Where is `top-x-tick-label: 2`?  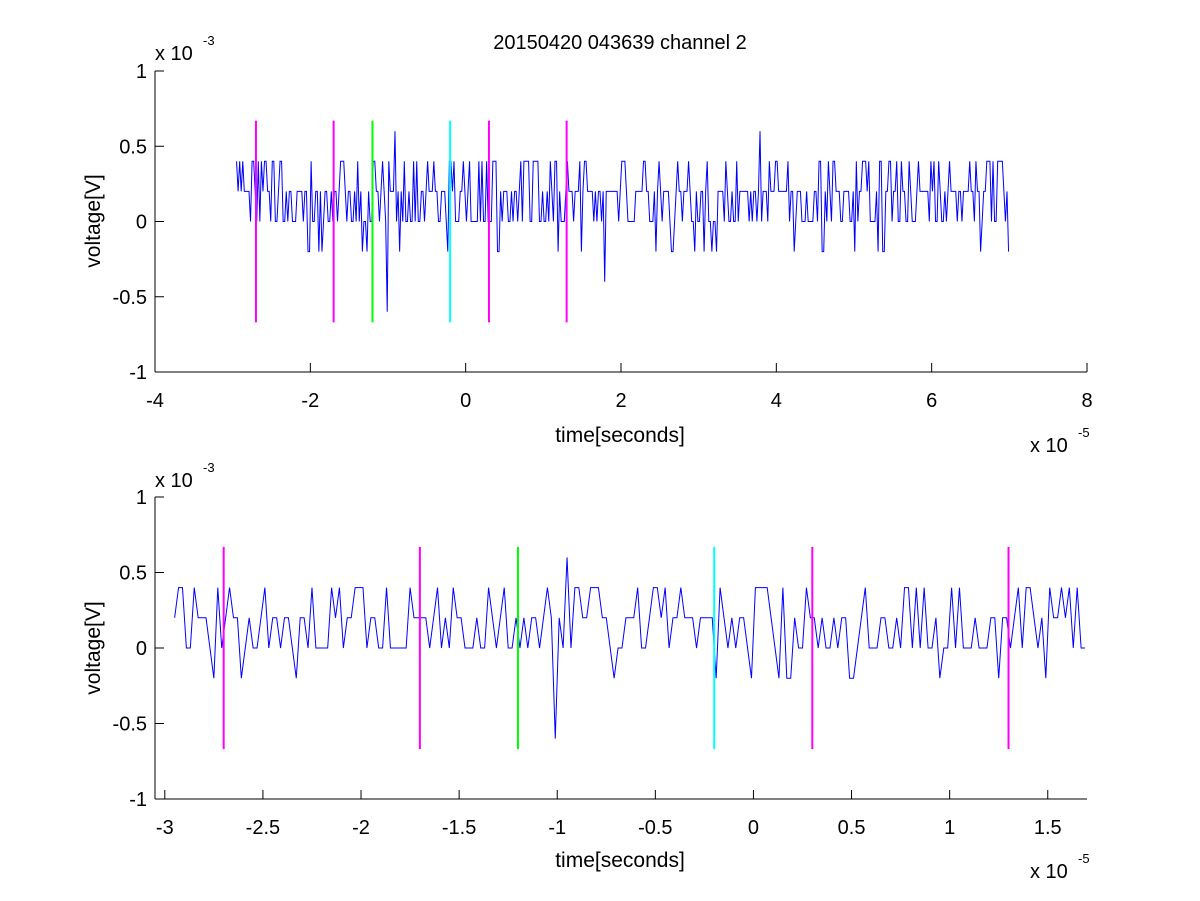
top-x-tick-label: 2 is located at coordinates (620, 401).